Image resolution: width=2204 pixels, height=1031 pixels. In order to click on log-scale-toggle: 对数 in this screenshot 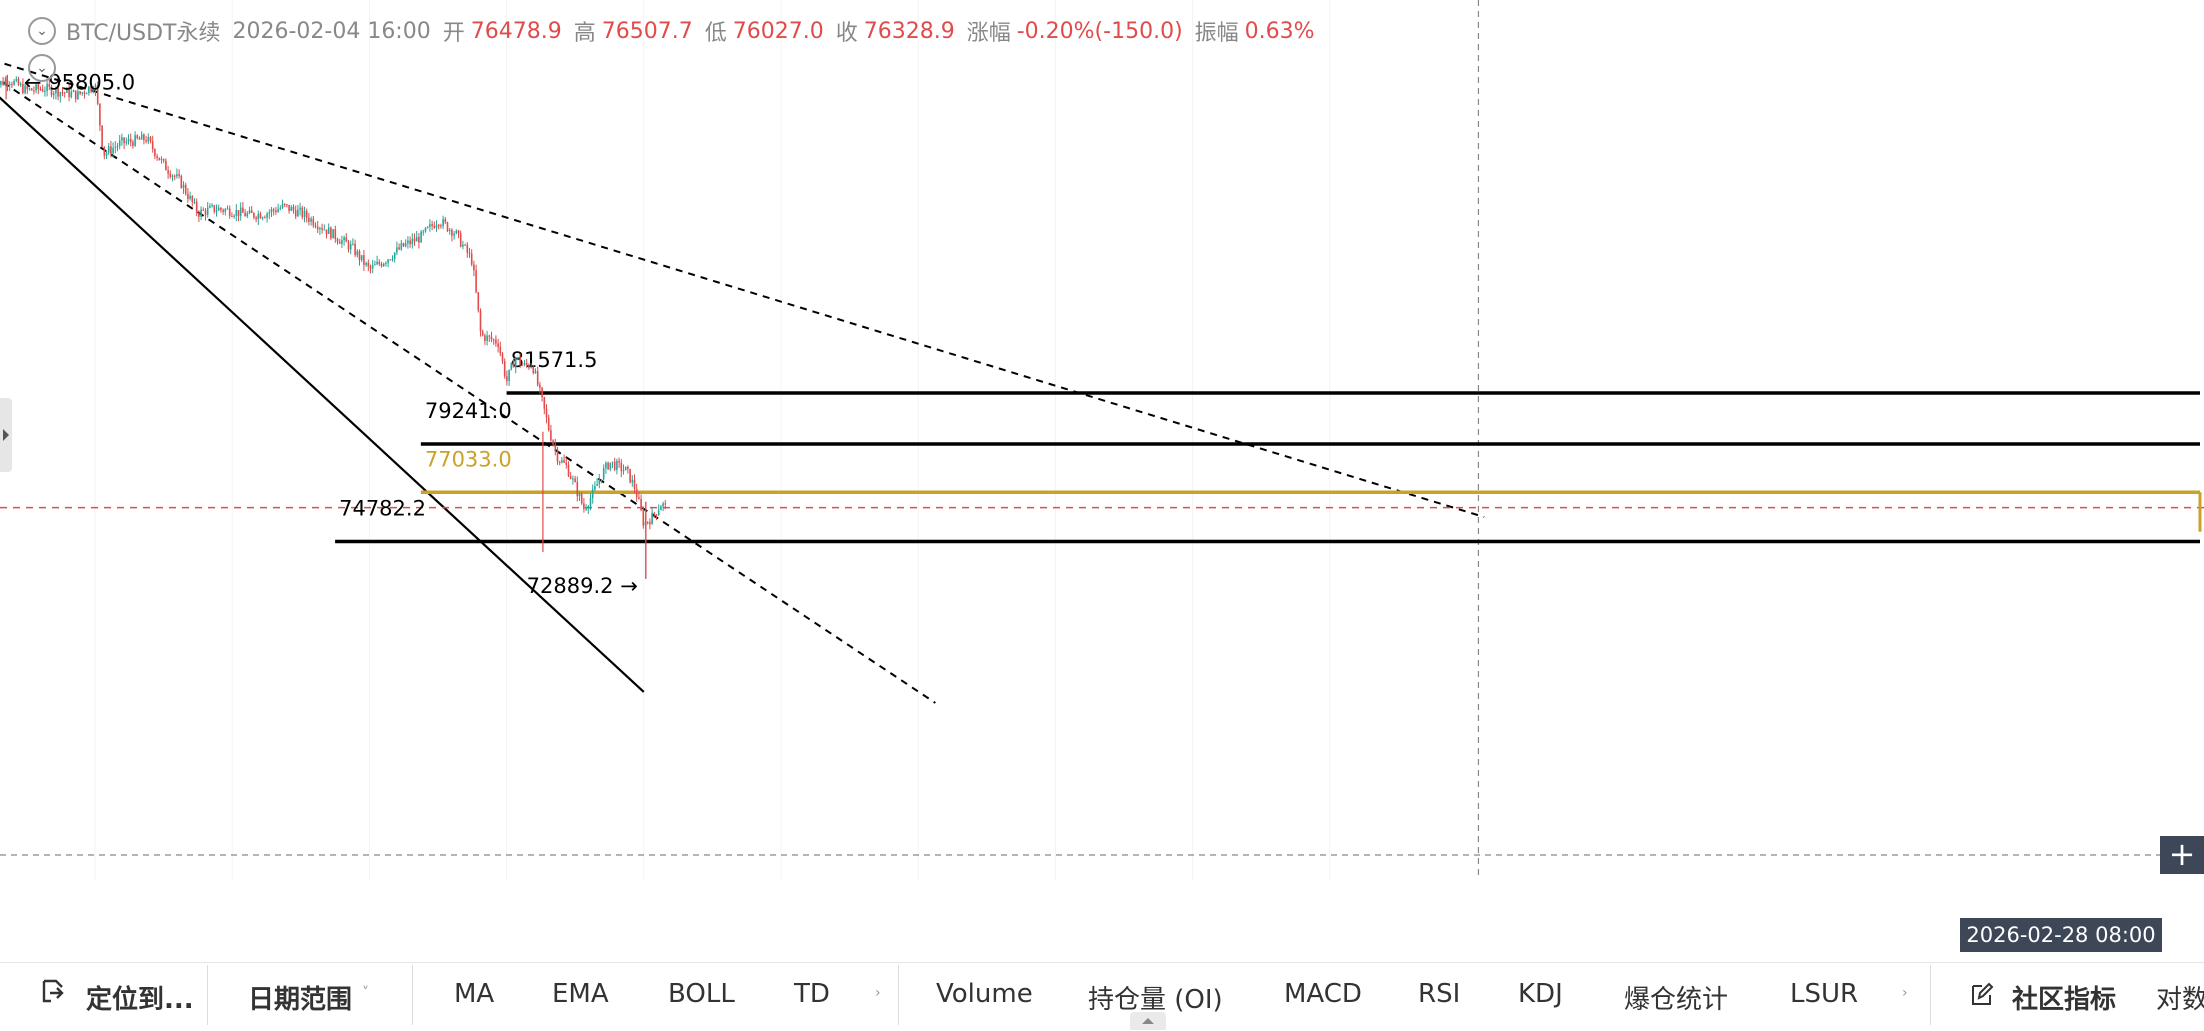, I will do `click(2180, 1000)`.